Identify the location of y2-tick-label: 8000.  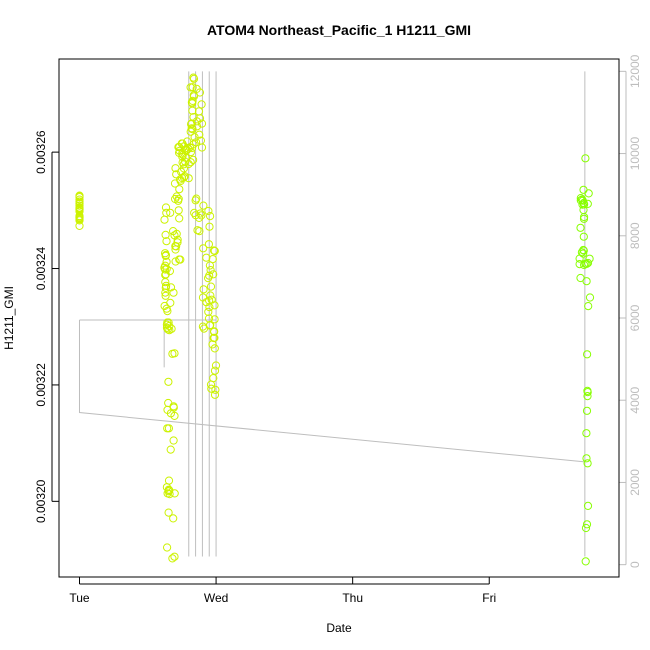
(635, 235).